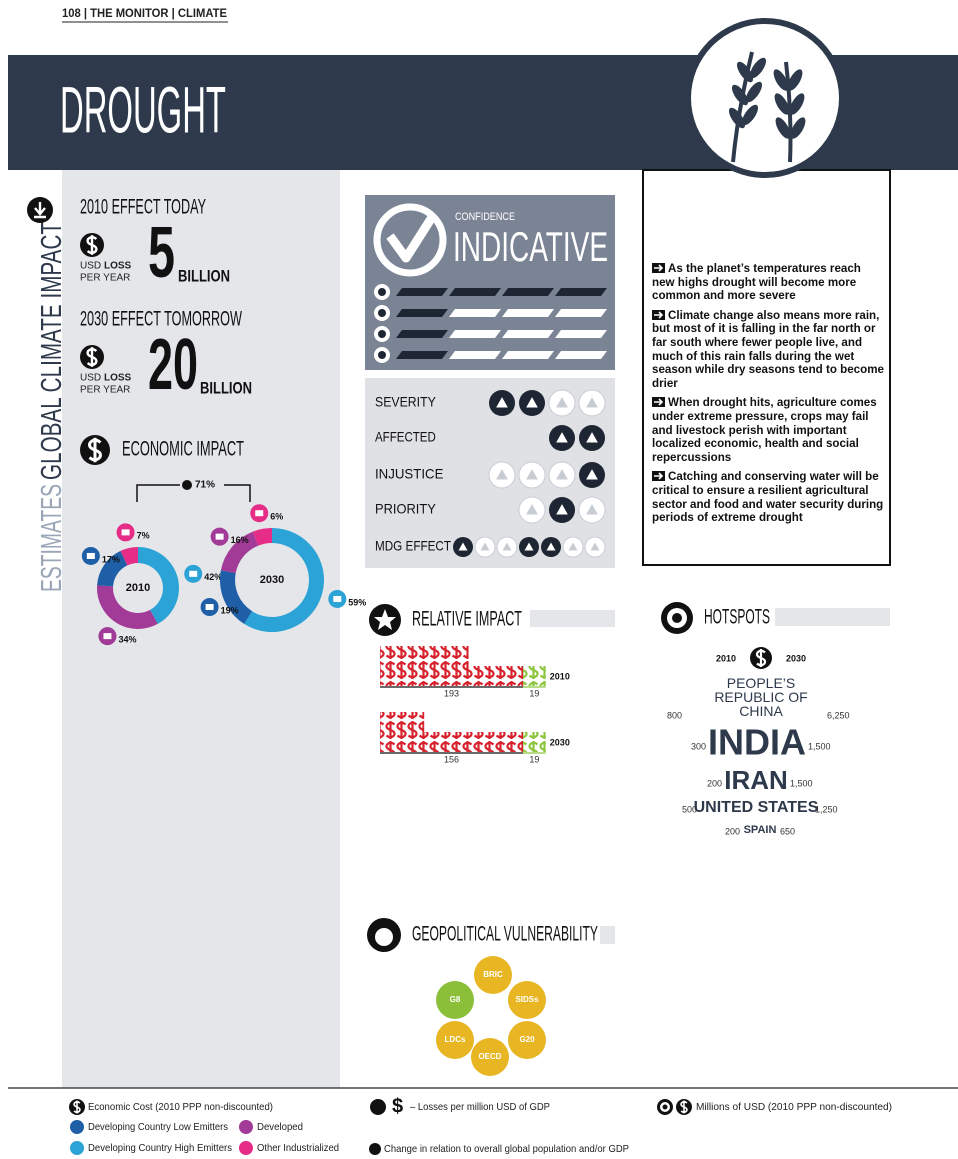  I want to click on unit-currency: USD, so click(90, 266).